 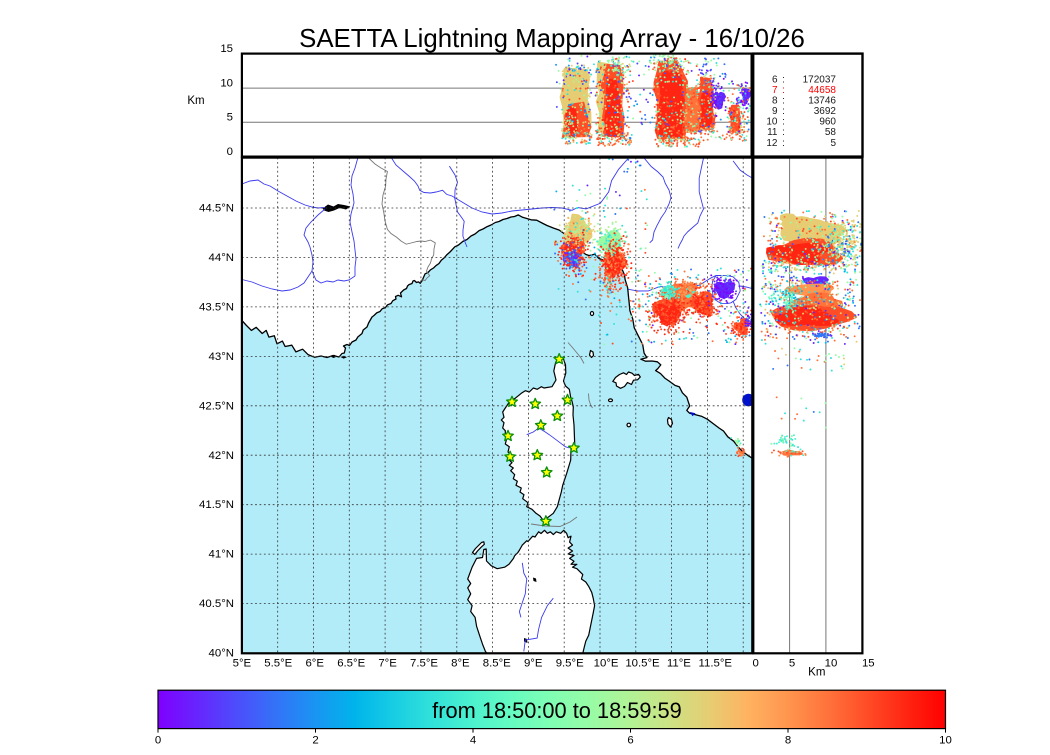 What do you see at coordinates (221, 258) in the screenshot?
I see `svg-text: 44°N` at bounding box center [221, 258].